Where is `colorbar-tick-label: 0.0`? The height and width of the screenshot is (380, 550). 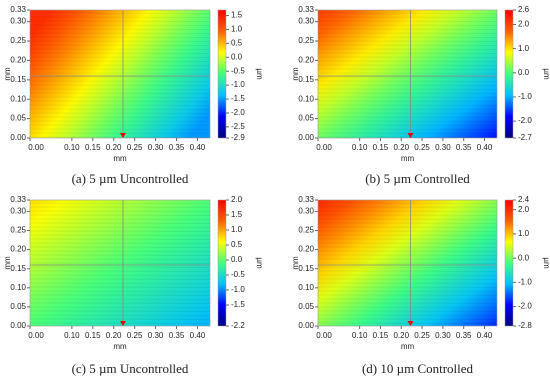
colorbar-tick-label: 0.0 is located at coordinates (237, 56).